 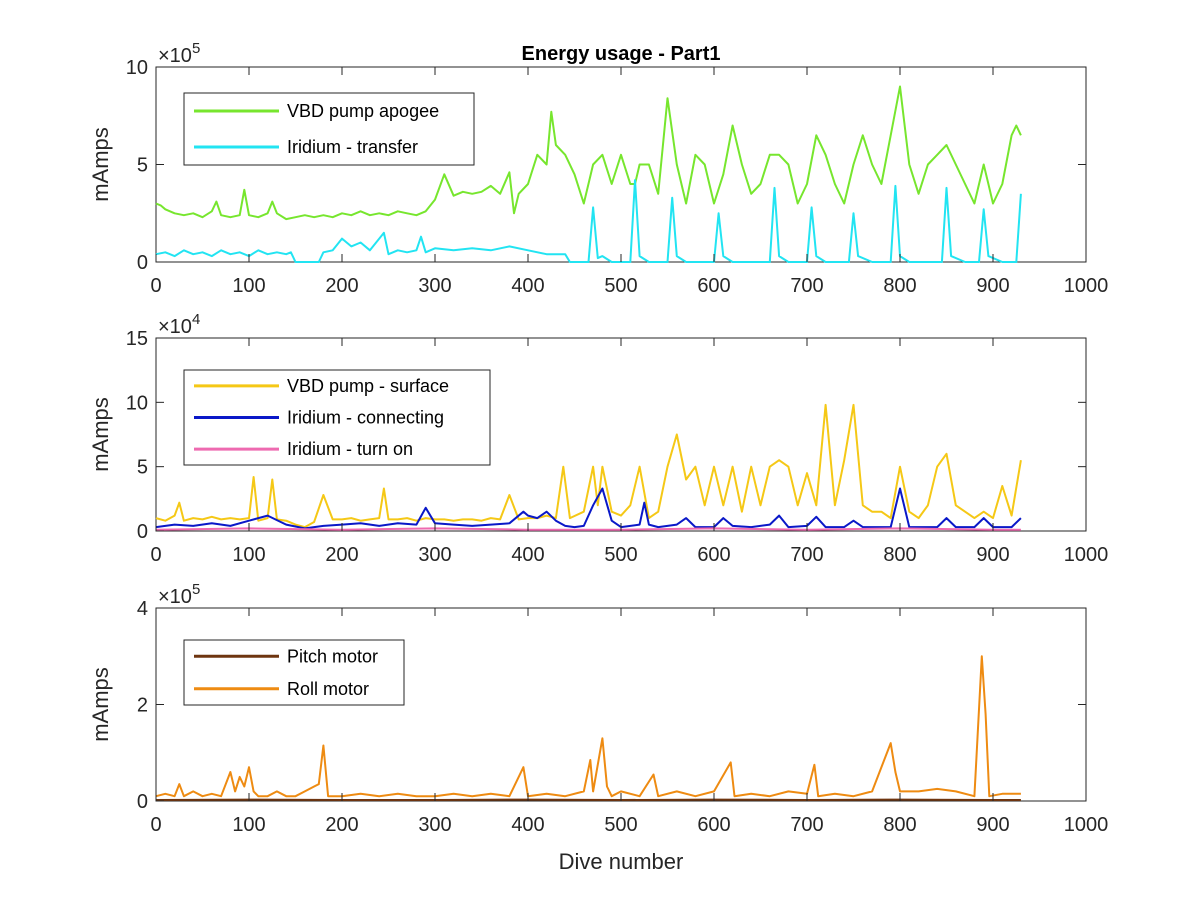 What do you see at coordinates (621, 861) in the screenshot?
I see `x-axis-label: Dive number` at bounding box center [621, 861].